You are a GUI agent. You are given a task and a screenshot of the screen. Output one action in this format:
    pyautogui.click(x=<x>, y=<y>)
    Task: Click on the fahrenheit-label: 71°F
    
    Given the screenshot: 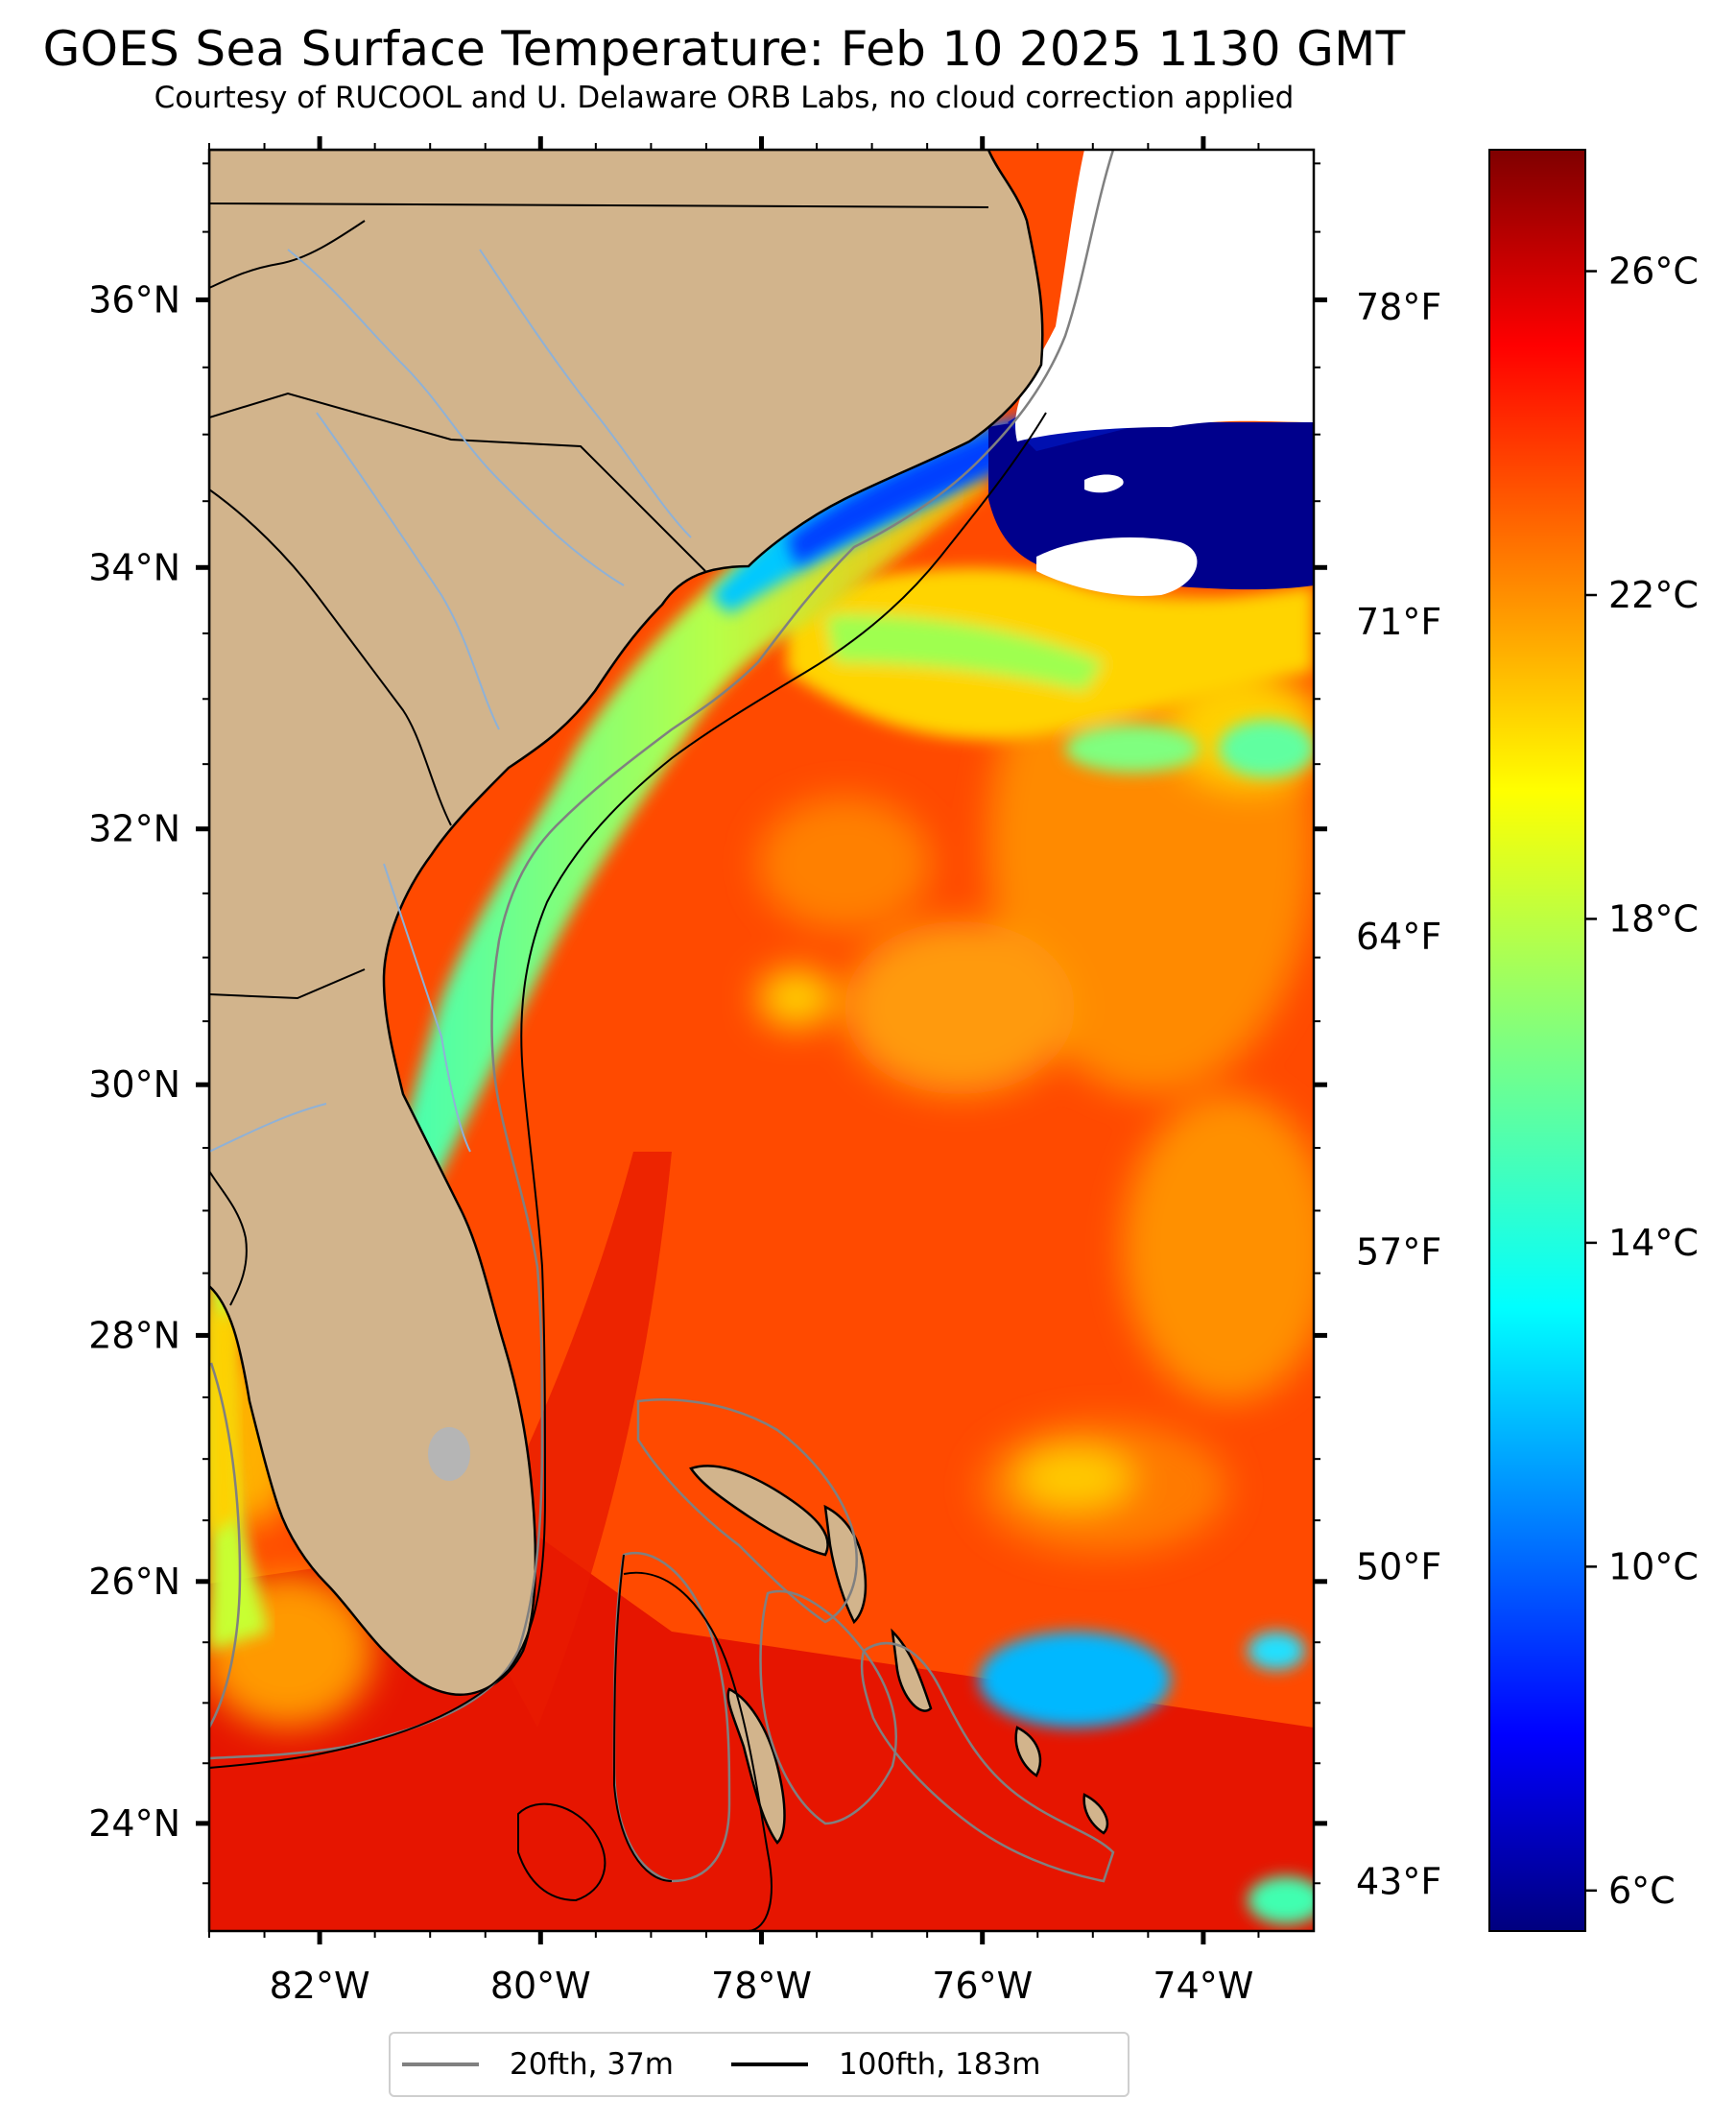 What is the action you would take?
    pyautogui.click(x=1398, y=622)
    